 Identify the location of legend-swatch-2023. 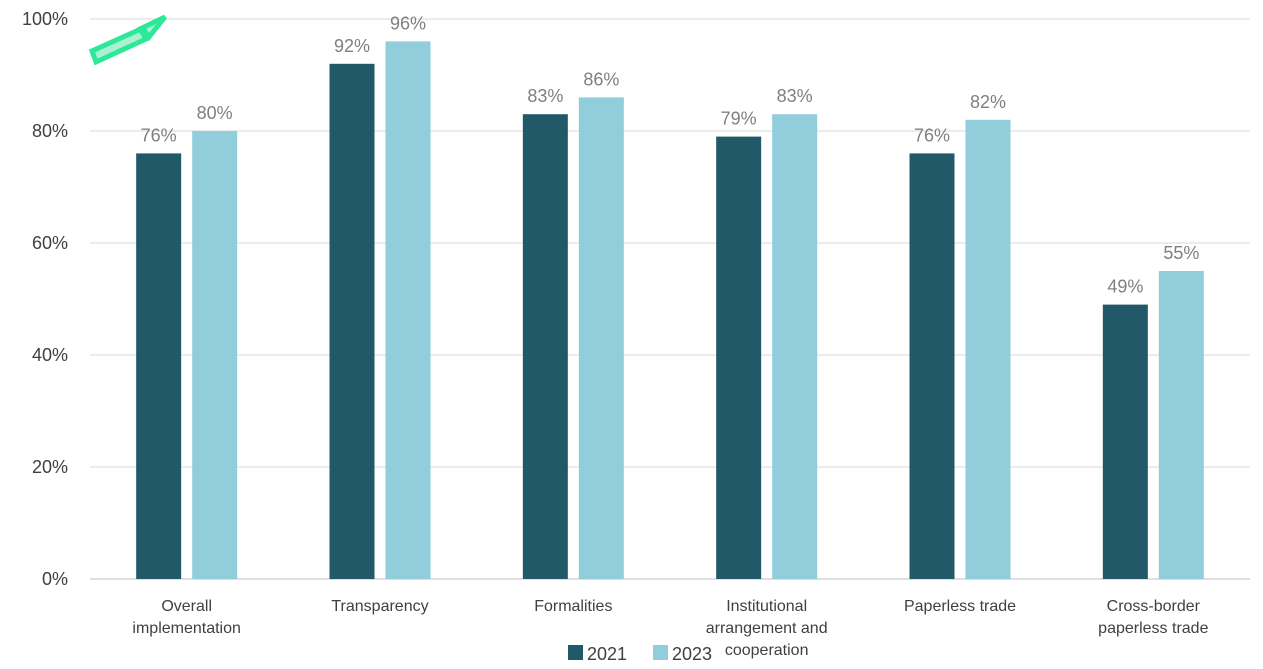
(660, 652).